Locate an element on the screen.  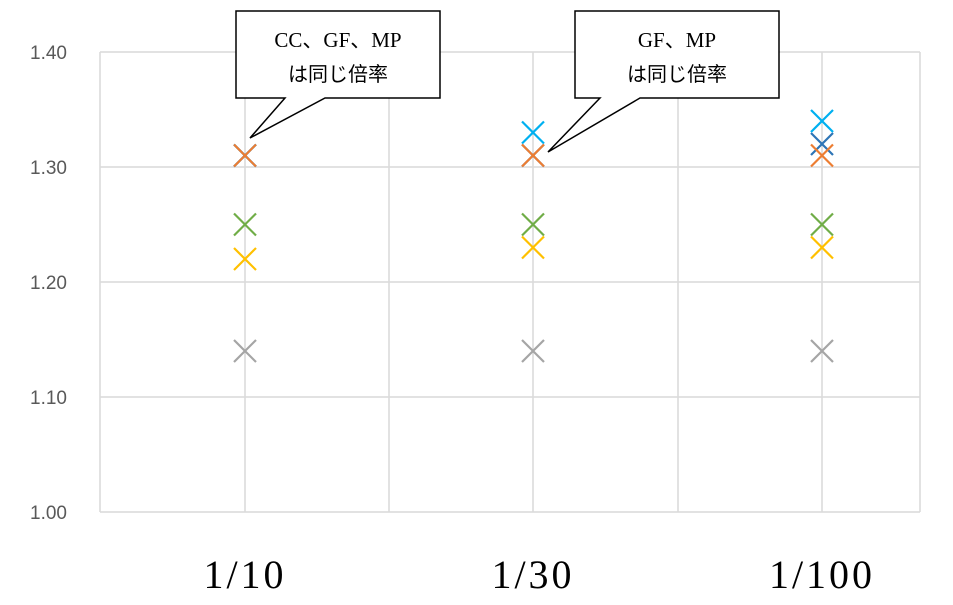
x-tick-label: 1/100 is located at coordinates (822, 574).